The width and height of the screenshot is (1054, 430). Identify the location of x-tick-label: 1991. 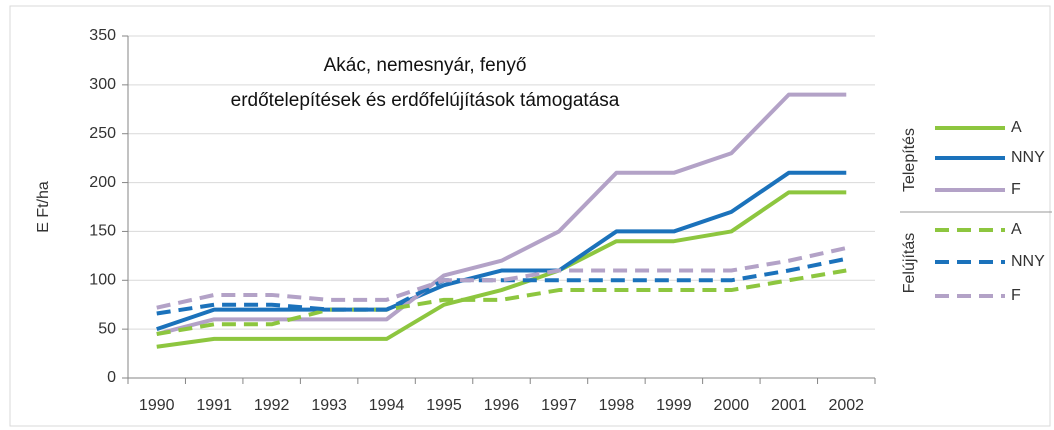
(214, 405).